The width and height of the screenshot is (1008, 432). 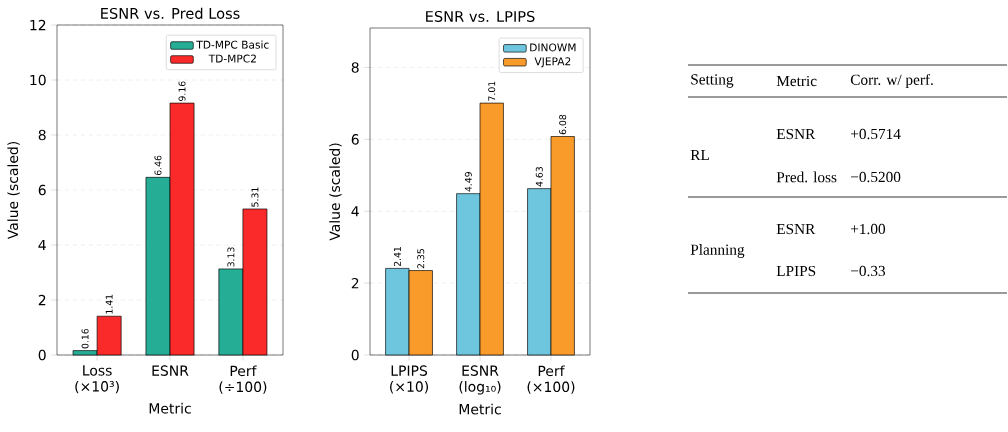 I want to click on text: Setting, so click(x=712, y=81).